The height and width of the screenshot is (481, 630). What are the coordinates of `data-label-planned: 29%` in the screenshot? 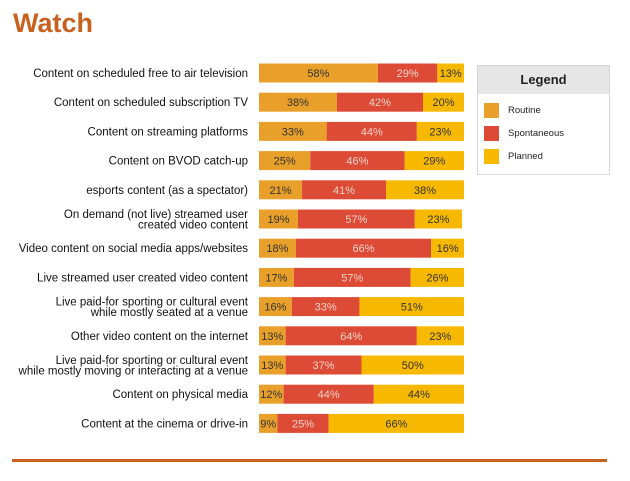 It's located at (434, 162).